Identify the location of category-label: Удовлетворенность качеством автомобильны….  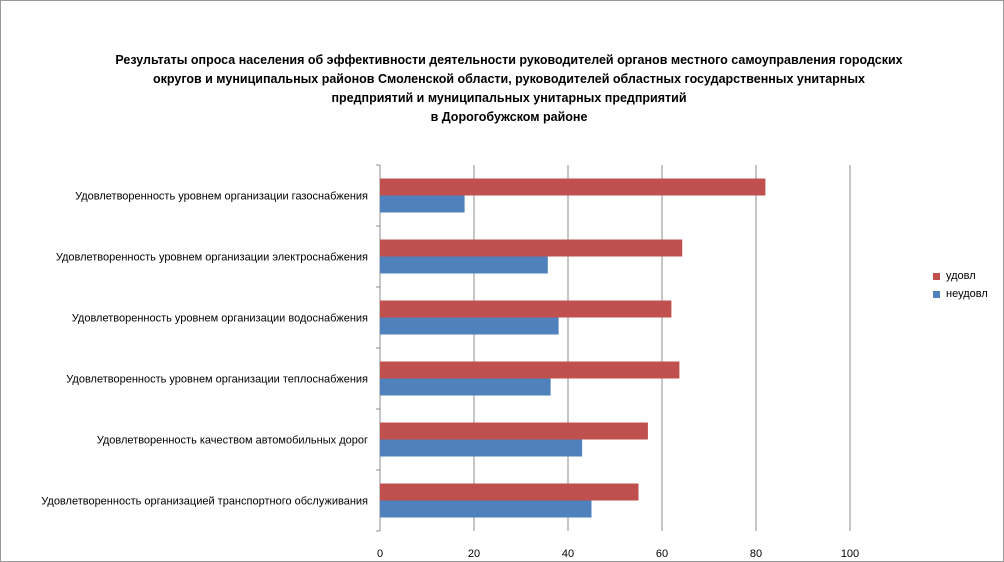
(232, 441).